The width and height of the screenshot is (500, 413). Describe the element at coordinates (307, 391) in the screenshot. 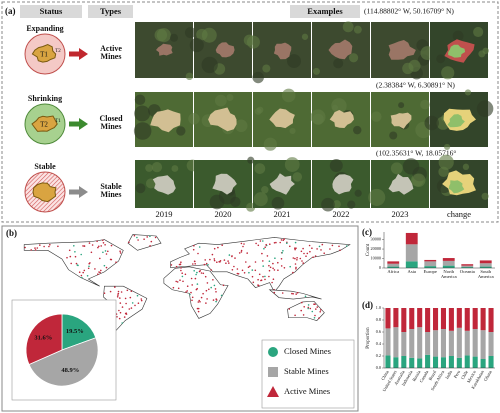

I see `legend-label: Active Mines` at that location.